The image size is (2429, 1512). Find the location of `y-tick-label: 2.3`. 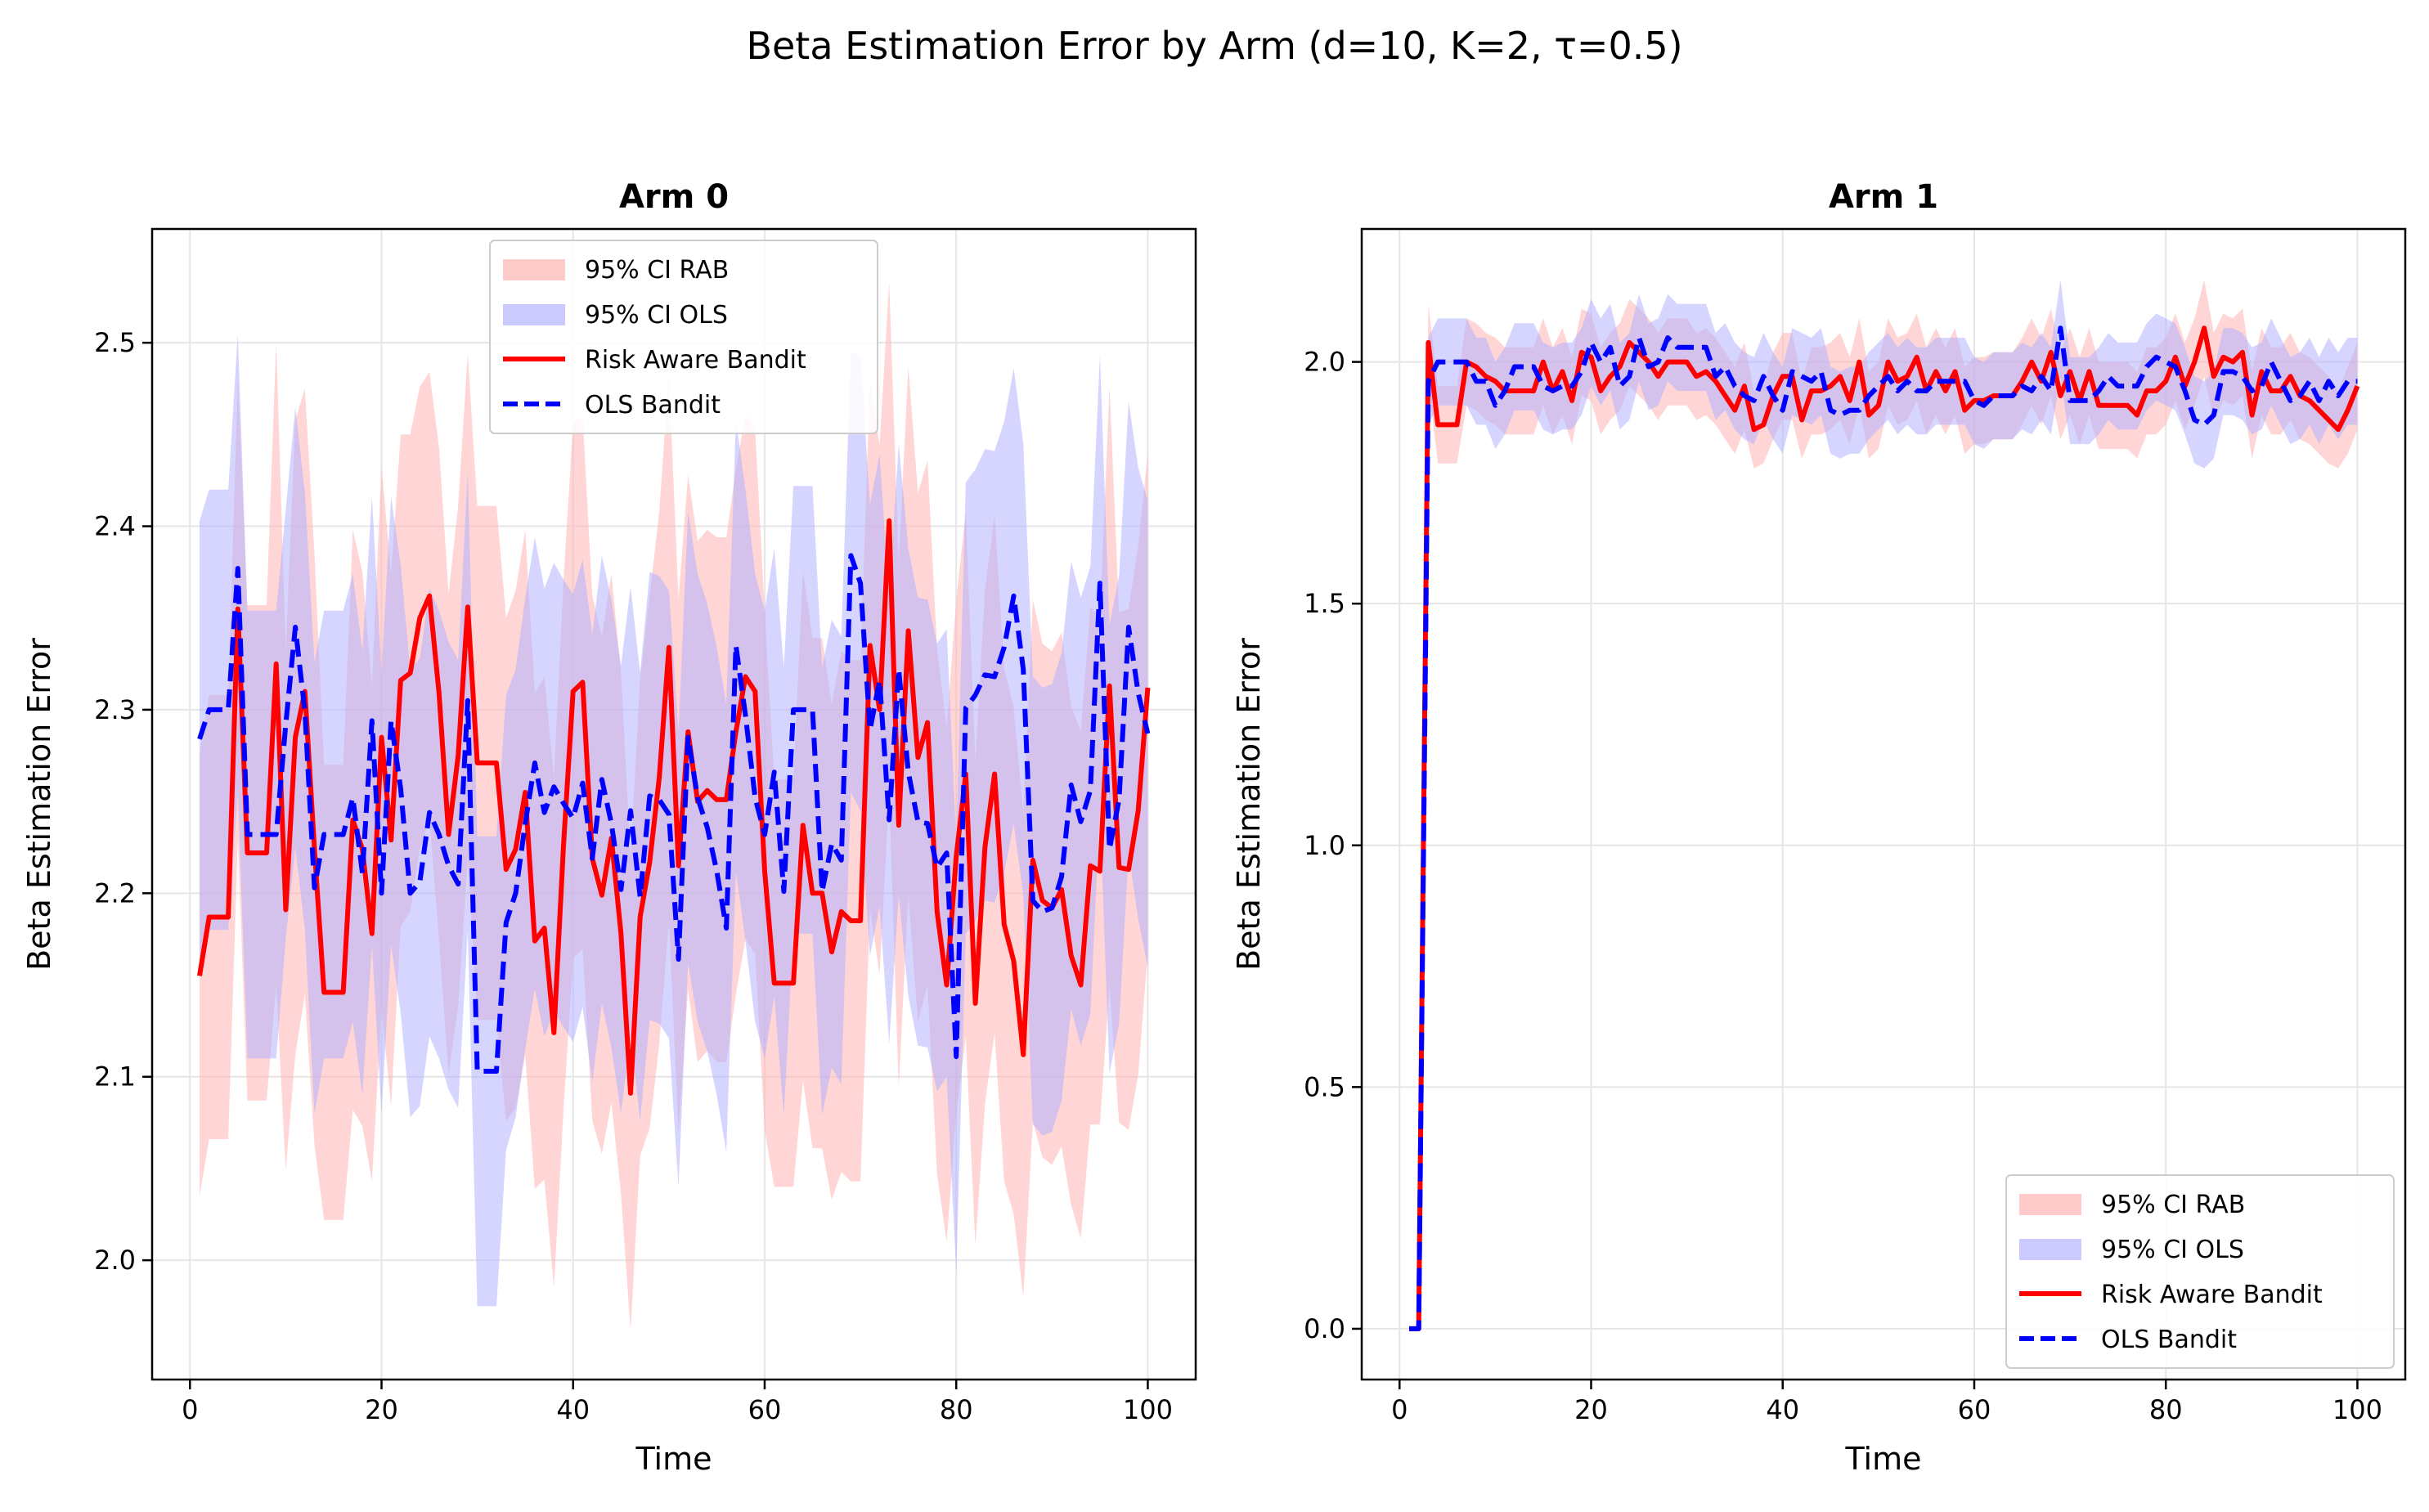

y-tick-label: 2.3 is located at coordinates (115, 710).